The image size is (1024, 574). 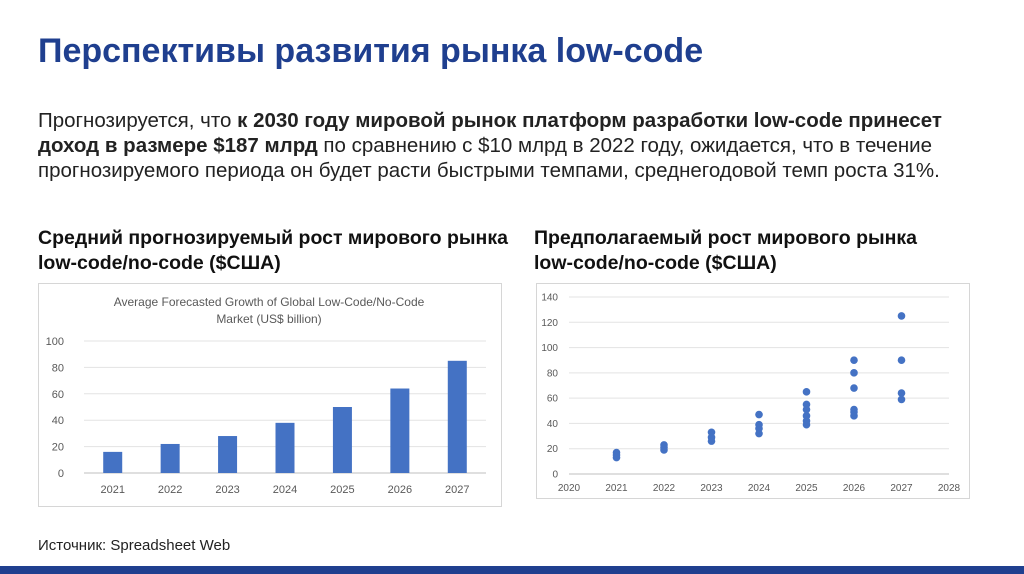 What do you see at coordinates (854, 488) in the screenshot?
I see `scatter-x-tick-label: 2026` at bounding box center [854, 488].